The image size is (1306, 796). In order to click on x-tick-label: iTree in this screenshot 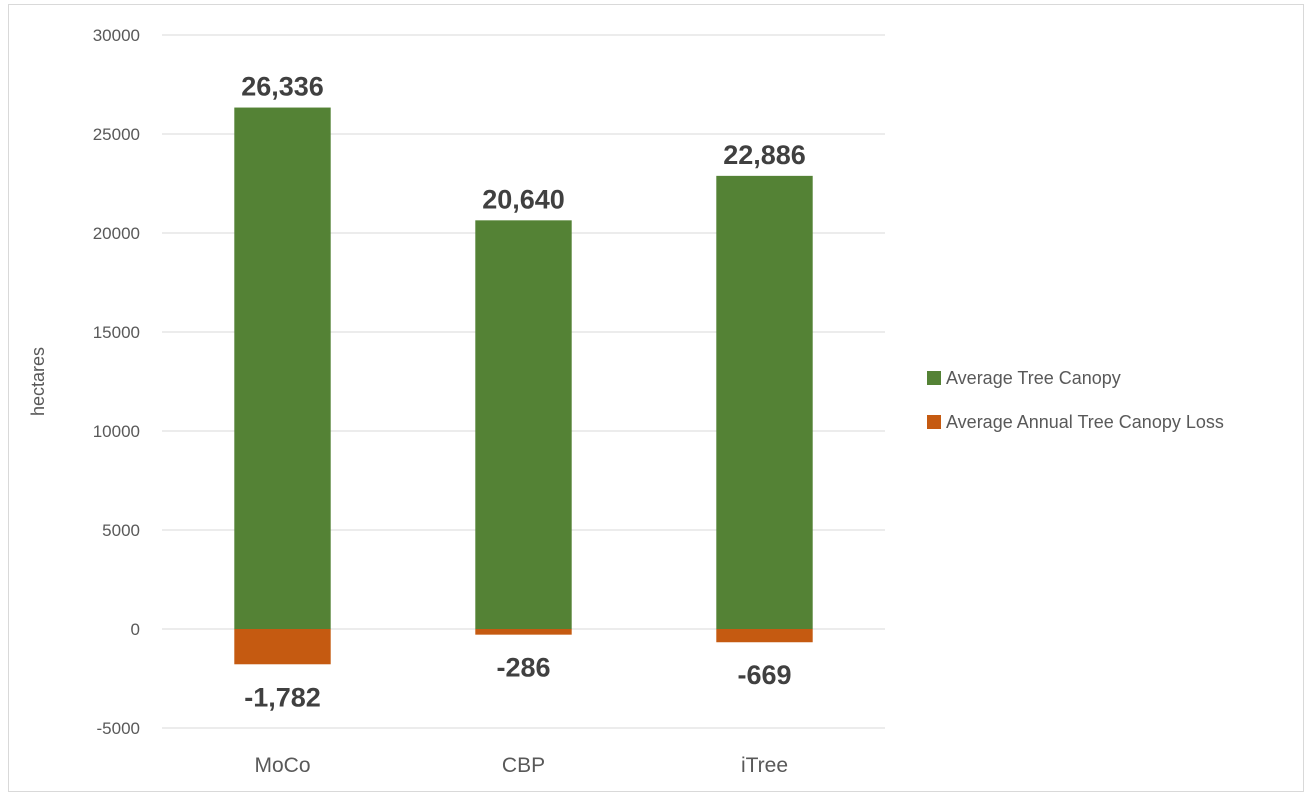, I will do `click(764, 765)`.